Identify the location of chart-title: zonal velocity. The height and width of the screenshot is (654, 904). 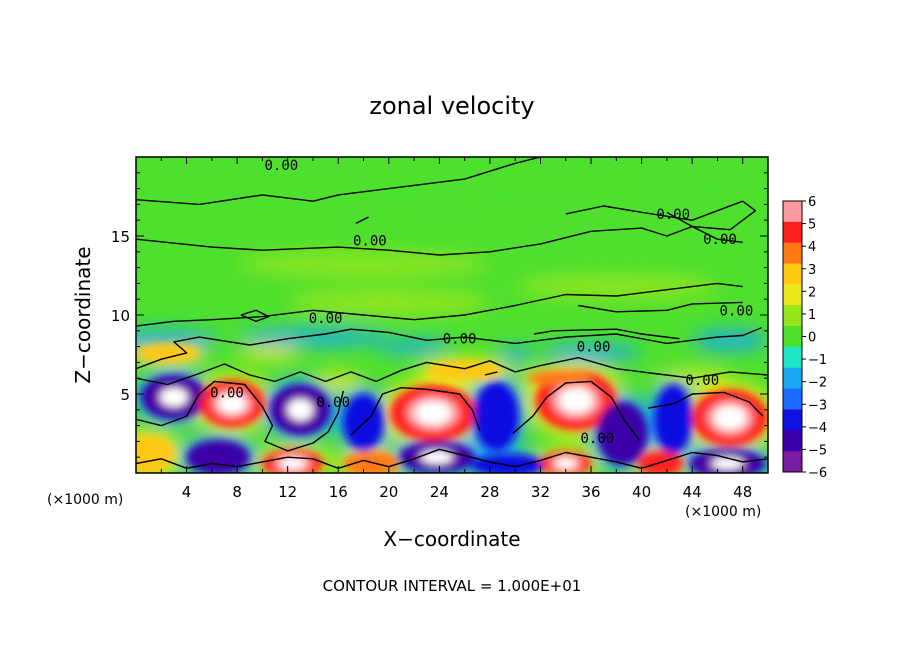
(451, 106).